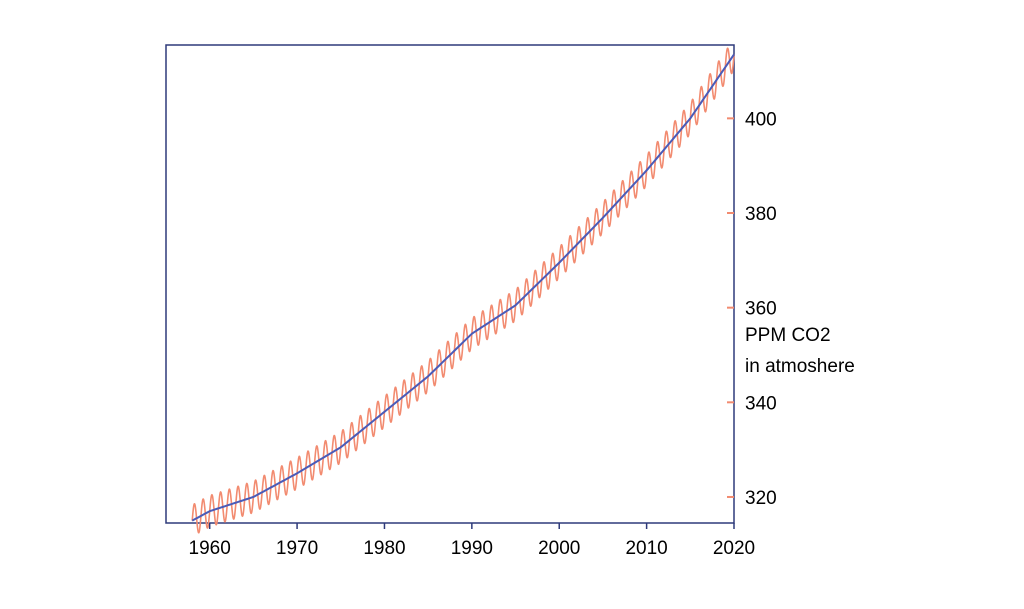  I want to click on y-tick-label-400: 400, so click(761, 119).